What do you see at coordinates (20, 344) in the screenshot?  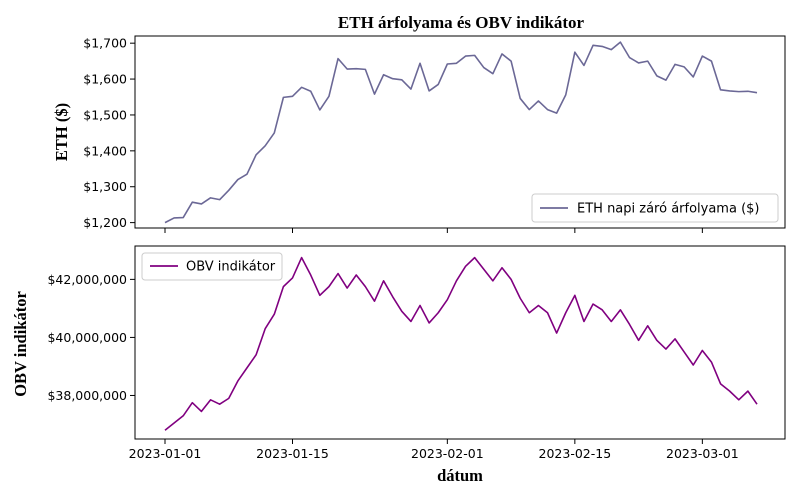 I see `obv-y-axis-title: OBV indikátor` at bounding box center [20, 344].